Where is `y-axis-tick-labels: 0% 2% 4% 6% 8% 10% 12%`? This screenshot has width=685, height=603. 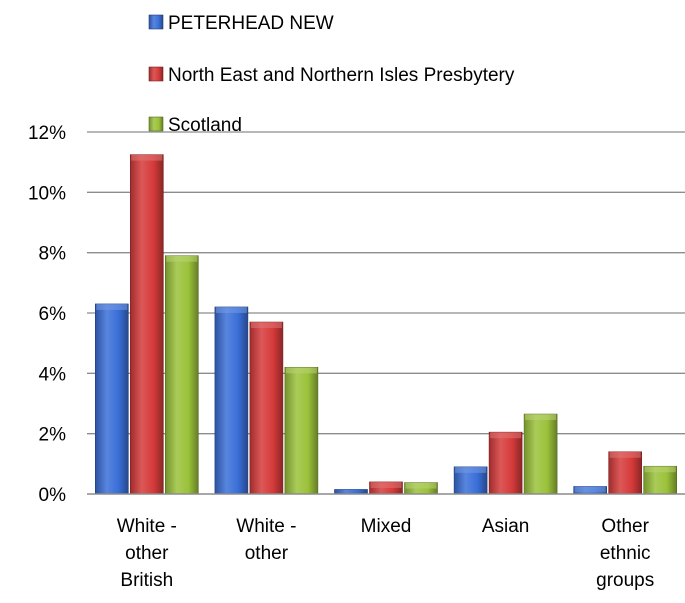 y-axis-tick-labels: 0% 2% 4% 6% 8% 10% 12% is located at coordinates (47, 314).